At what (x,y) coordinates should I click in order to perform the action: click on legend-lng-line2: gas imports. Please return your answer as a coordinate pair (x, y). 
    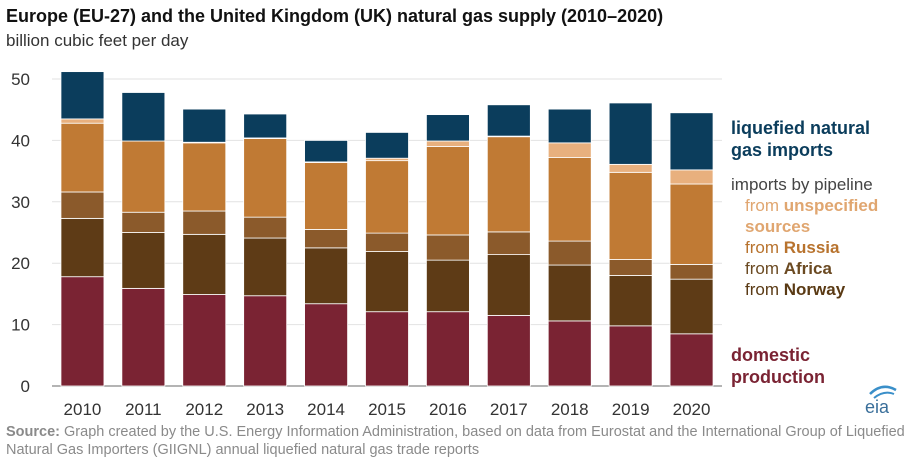
    Looking at the image, I should click on (782, 150).